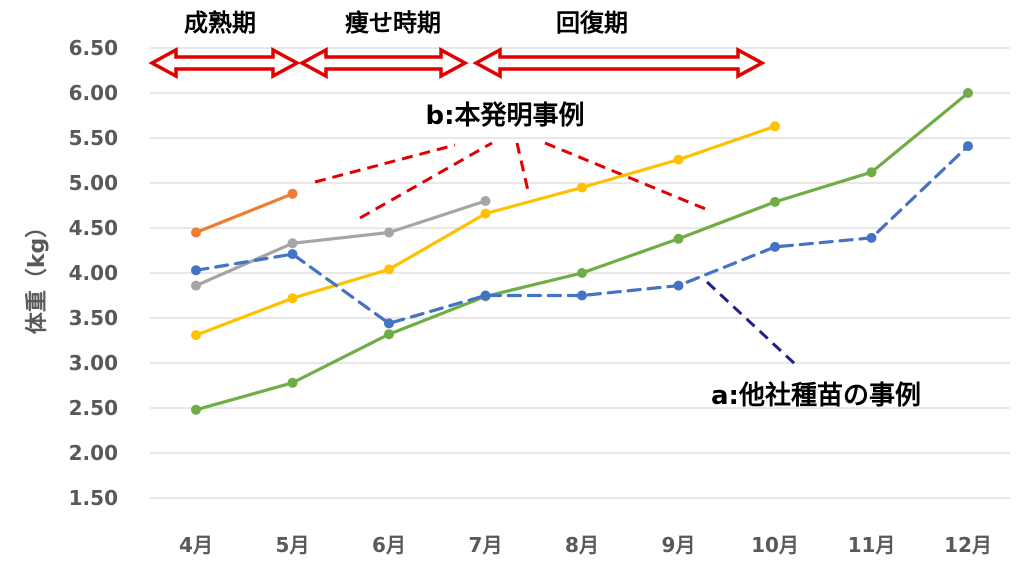 The image size is (1023, 570). Describe the element at coordinates (619, 63) in the screenshot. I see `phase-arrow-recovery` at that location.